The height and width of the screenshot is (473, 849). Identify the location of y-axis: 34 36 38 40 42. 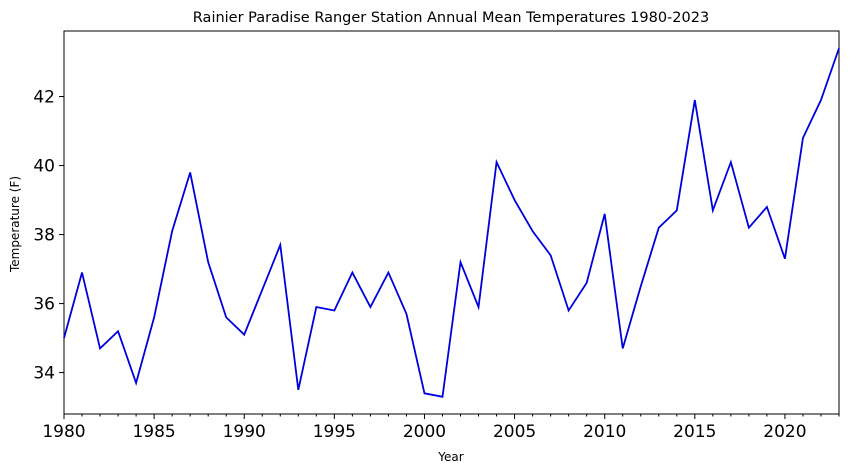
(48, 236).